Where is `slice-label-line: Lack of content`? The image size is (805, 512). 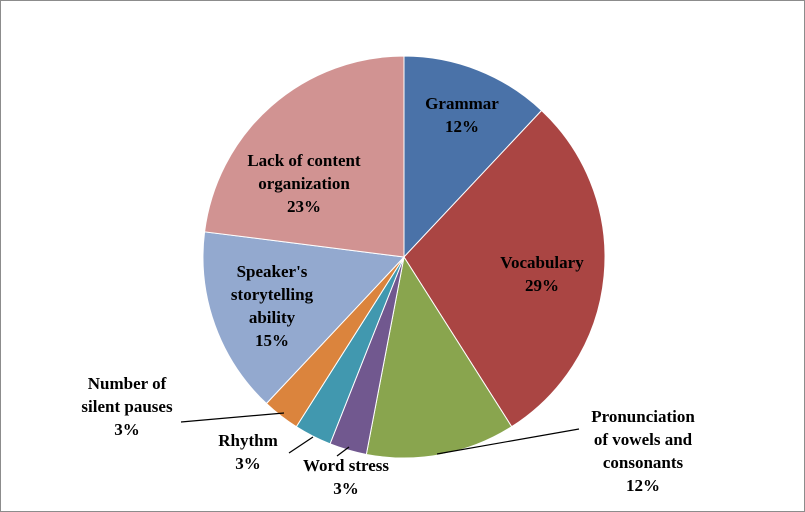 slice-label-line: Lack of content is located at coordinates (304, 160).